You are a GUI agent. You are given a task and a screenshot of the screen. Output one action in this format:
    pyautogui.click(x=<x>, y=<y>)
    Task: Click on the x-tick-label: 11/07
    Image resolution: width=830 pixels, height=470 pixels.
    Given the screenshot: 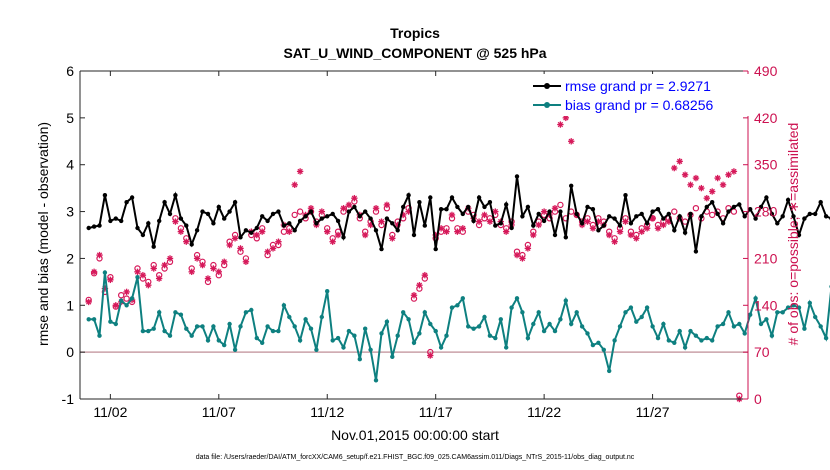 What is the action you would take?
    pyautogui.click(x=219, y=412)
    